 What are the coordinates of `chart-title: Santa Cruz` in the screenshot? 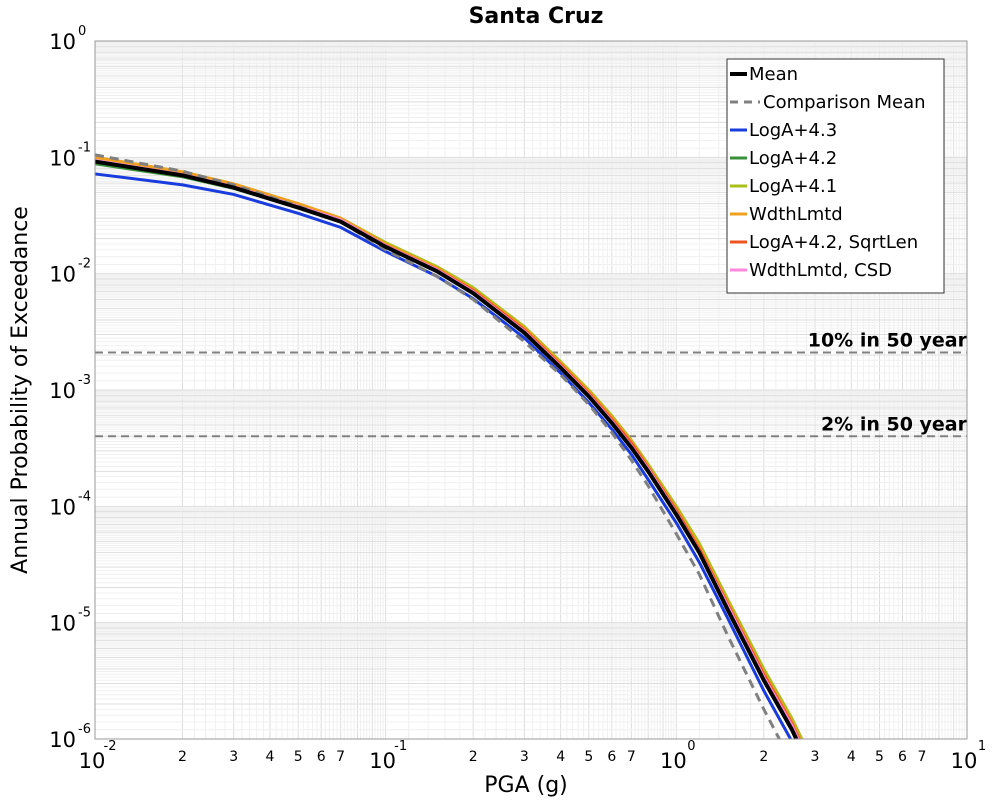 It's located at (536, 16).